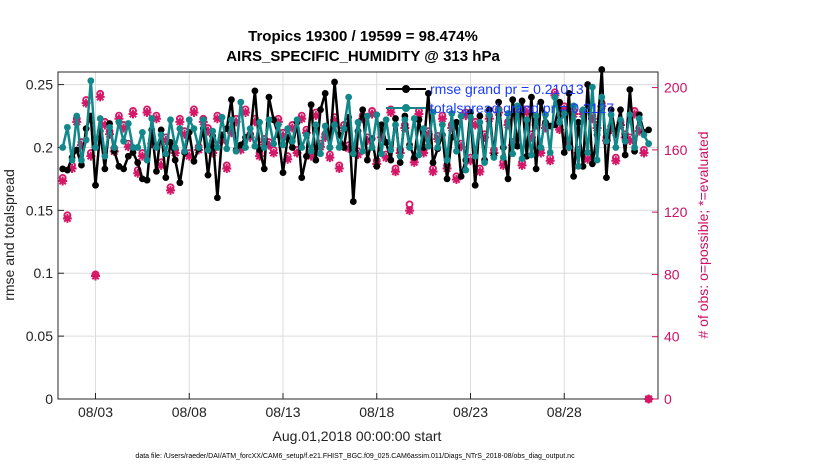 This screenshot has width=830, height=470. What do you see at coordinates (330, 406) in the screenshot?
I see `x-axis-ticks: 08/03 08/08 08/13 08/18 08/23 08/28` at bounding box center [330, 406].